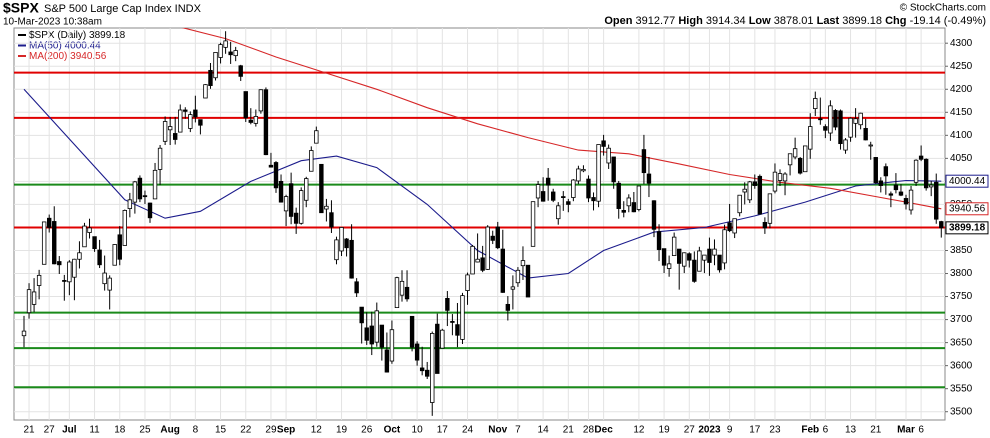  I want to click on x-tick-label: 18, so click(120, 430).